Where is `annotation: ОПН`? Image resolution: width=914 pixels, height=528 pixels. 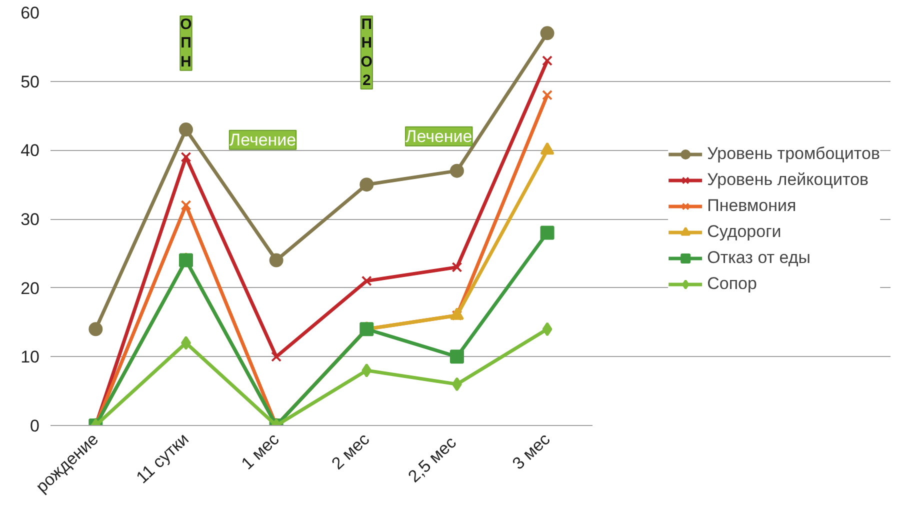 annotation: ОПН is located at coordinates (186, 43).